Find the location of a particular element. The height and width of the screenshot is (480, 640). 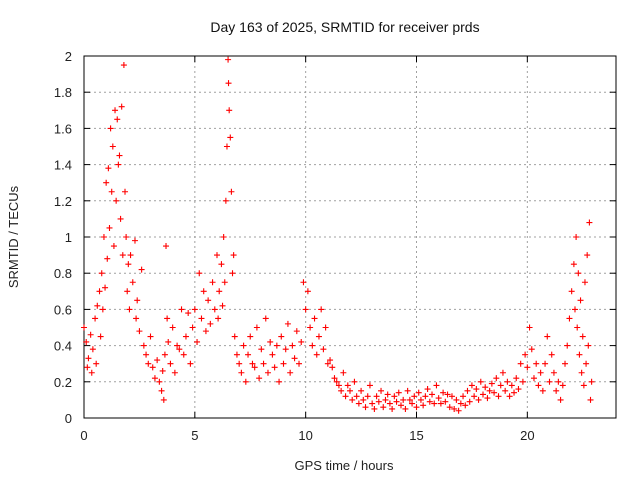

x-tick-label: 5 is located at coordinates (194, 435).